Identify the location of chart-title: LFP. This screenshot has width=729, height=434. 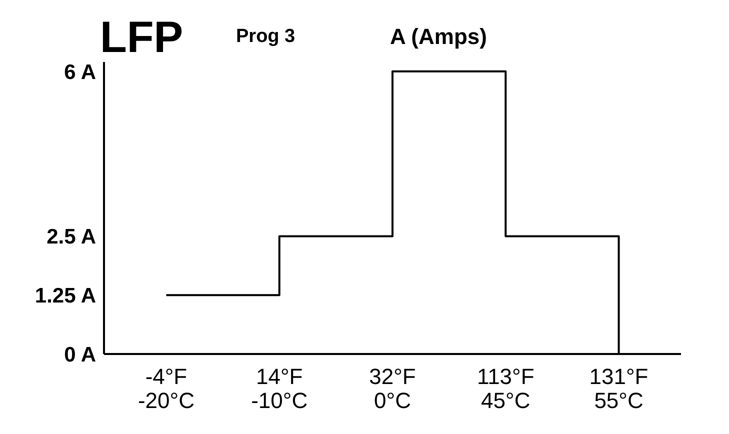
(142, 37).